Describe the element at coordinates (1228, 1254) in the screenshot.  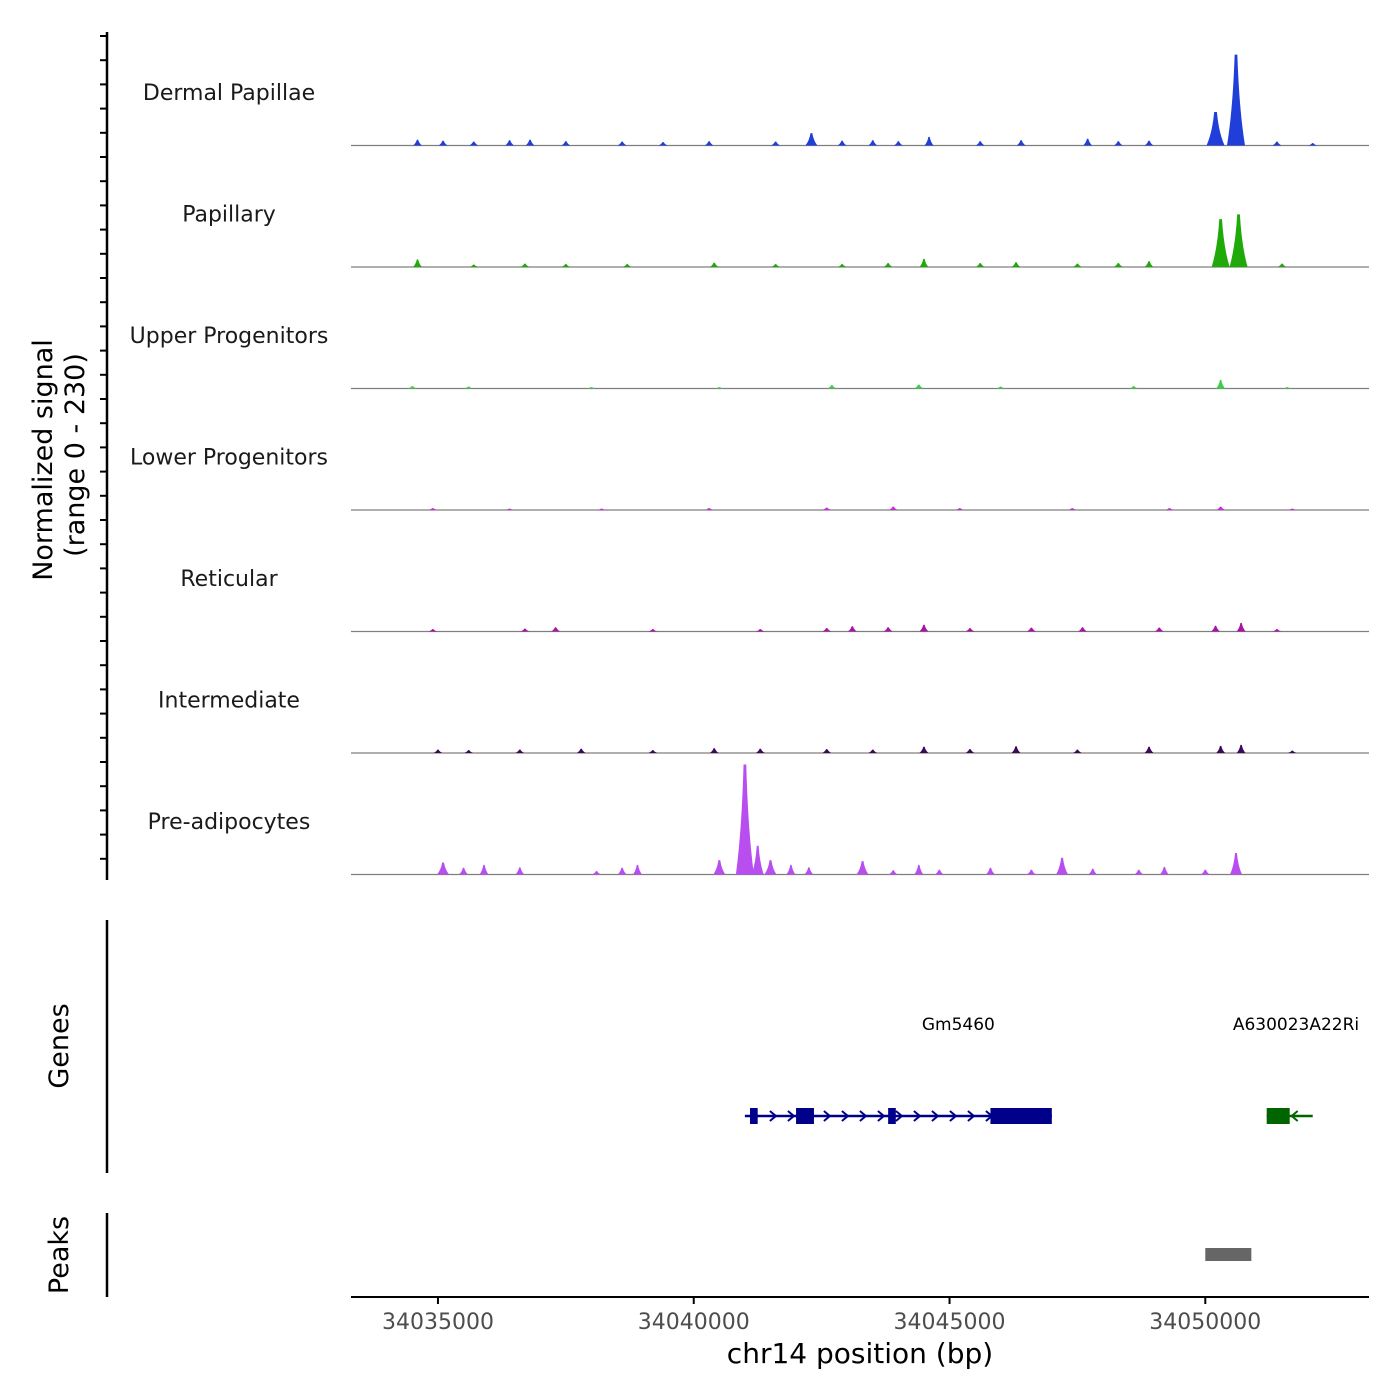
I see `peak-region` at that location.